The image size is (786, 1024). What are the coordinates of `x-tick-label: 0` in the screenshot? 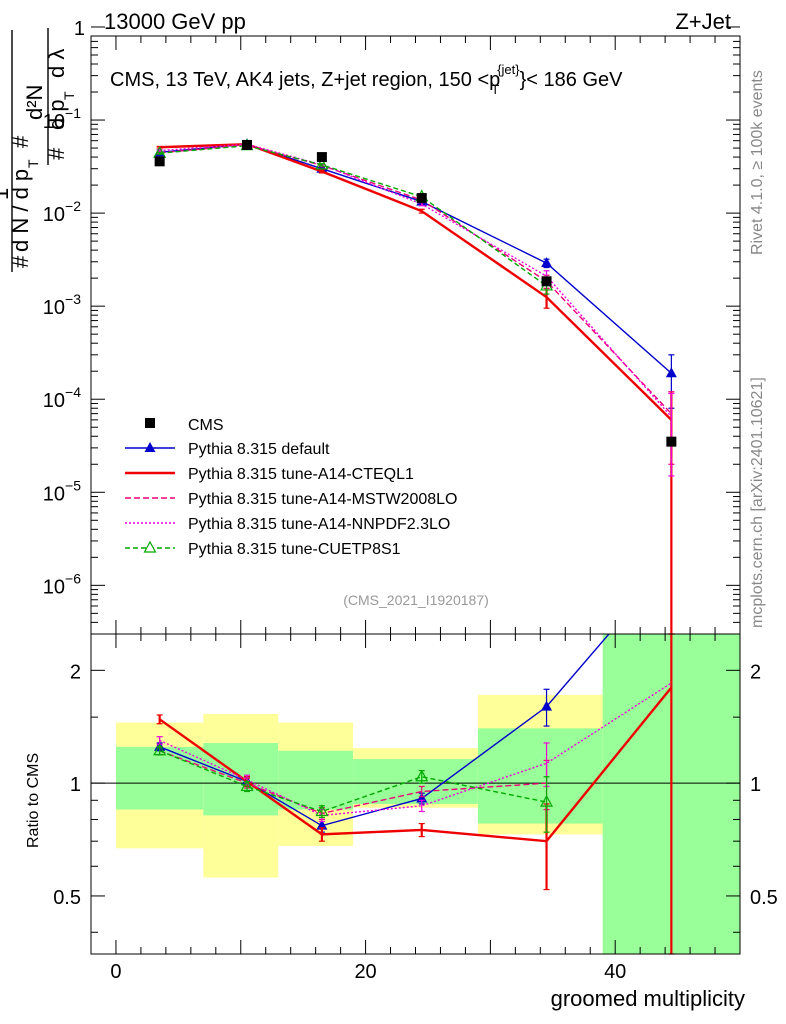 It's located at (115, 972).